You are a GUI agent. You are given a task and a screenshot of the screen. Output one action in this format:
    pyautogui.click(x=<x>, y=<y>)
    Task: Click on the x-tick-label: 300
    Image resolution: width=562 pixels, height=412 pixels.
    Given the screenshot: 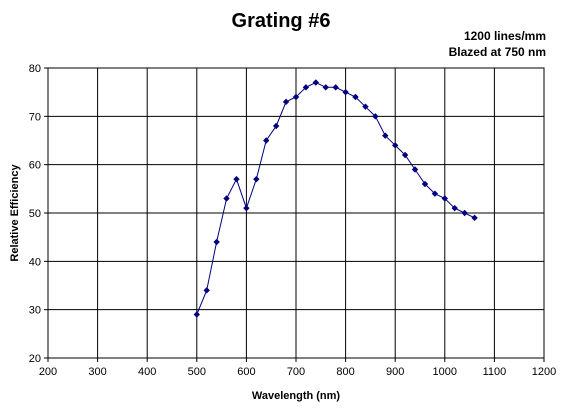 What is the action you would take?
    pyautogui.click(x=97, y=372)
    